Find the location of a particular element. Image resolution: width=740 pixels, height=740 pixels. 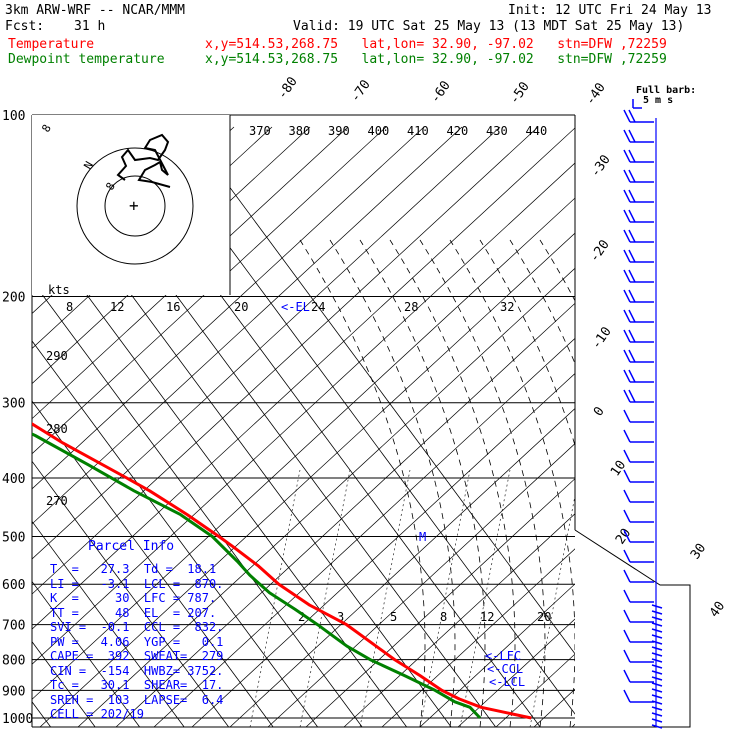

parcel-info-row: SREH = 103 LAPSE= 6.4 is located at coordinates (137, 699).